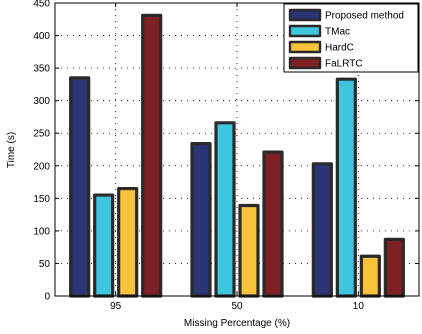  What do you see at coordinates (237, 306) in the screenshot?
I see `x-tick-label: 50` at bounding box center [237, 306].